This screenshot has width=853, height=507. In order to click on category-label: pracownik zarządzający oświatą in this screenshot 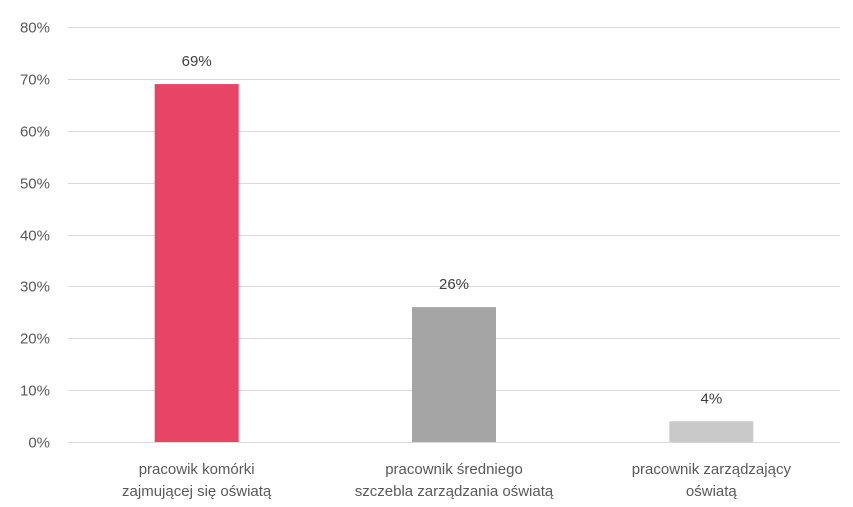, I will do `click(712, 480)`.